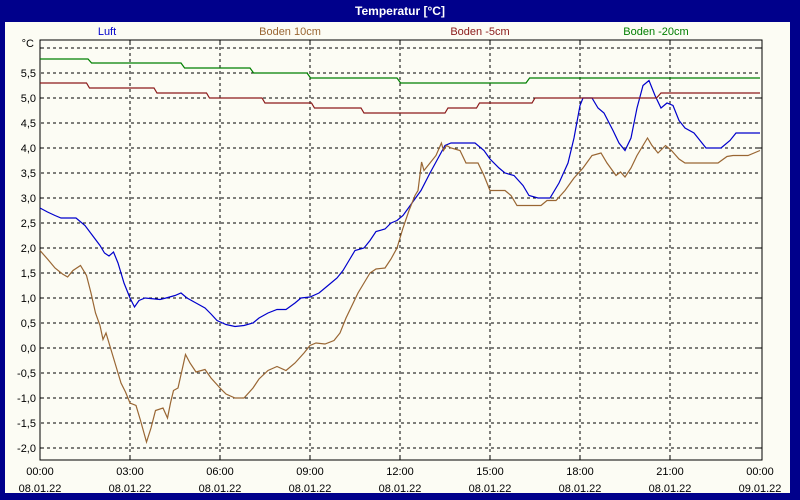 This screenshot has width=800, height=500. What do you see at coordinates (400, 98) in the screenshot?
I see `series-line-boden-5cm` at bounding box center [400, 98].